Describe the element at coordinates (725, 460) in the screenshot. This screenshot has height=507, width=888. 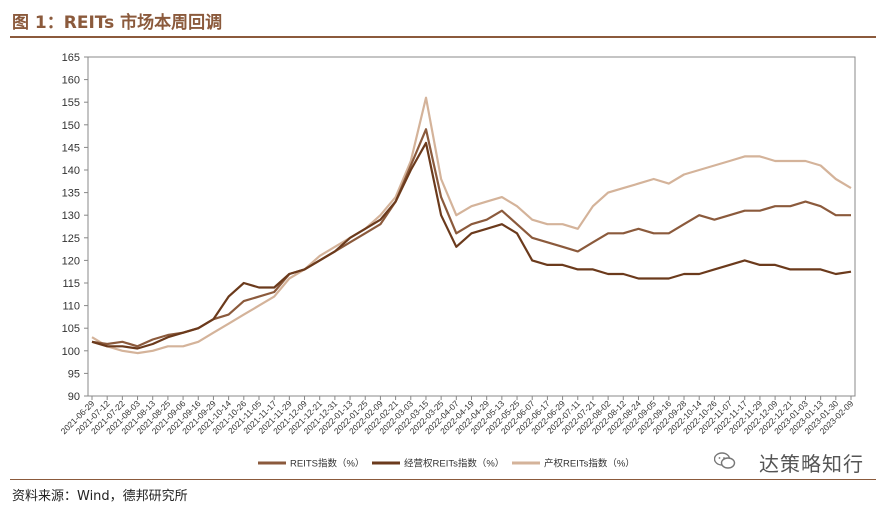
I see `wechat-icon` at that location.